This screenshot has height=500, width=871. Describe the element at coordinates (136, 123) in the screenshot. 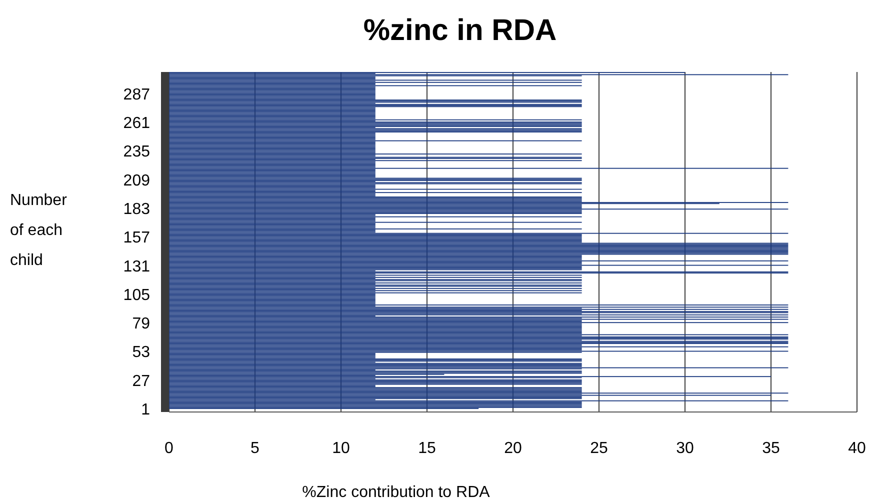

I see `y-tick-label: 261` at that location.